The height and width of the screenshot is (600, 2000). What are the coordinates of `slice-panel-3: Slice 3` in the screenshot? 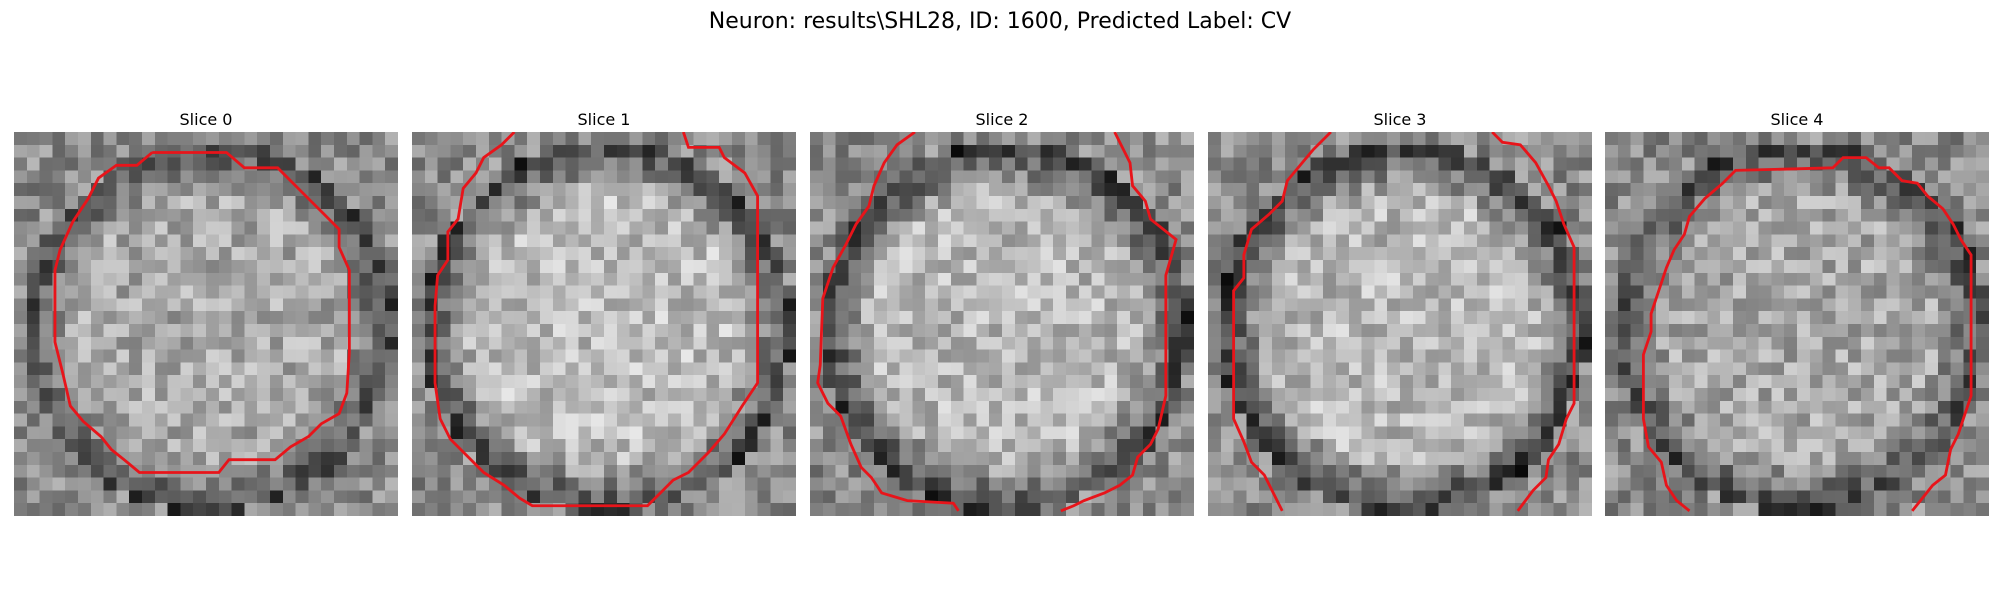 It's located at (1400, 312).